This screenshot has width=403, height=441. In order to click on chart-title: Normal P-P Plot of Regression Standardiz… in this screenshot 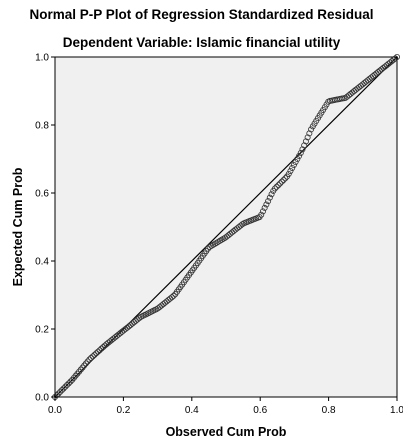, I will do `click(201, 14)`.